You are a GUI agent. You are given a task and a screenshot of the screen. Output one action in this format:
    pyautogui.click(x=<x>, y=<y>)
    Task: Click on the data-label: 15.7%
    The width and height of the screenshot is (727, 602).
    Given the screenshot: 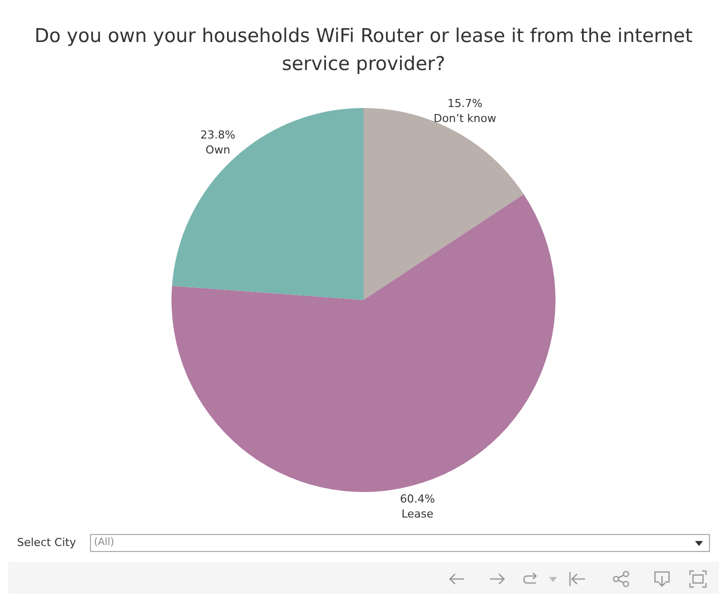 What is the action you would take?
    pyautogui.click(x=464, y=103)
    